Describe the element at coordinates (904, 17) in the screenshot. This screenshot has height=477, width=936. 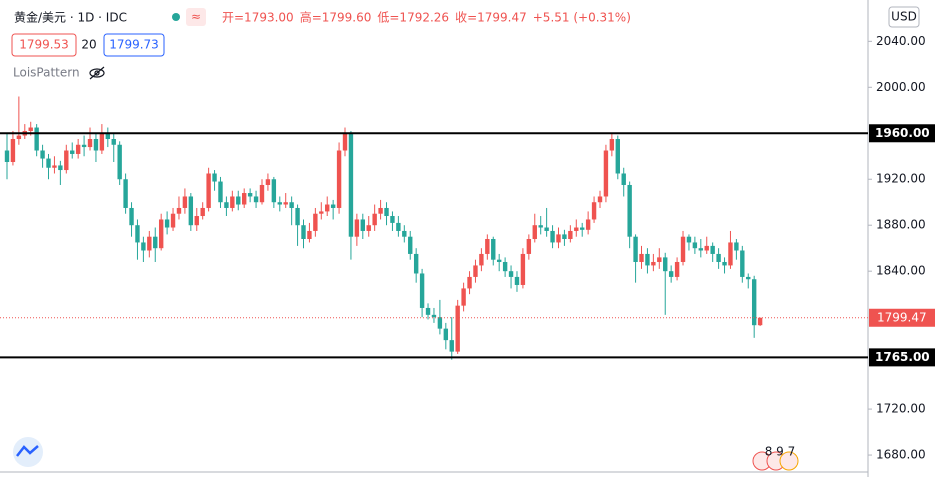
I see `currency-button` at that location.